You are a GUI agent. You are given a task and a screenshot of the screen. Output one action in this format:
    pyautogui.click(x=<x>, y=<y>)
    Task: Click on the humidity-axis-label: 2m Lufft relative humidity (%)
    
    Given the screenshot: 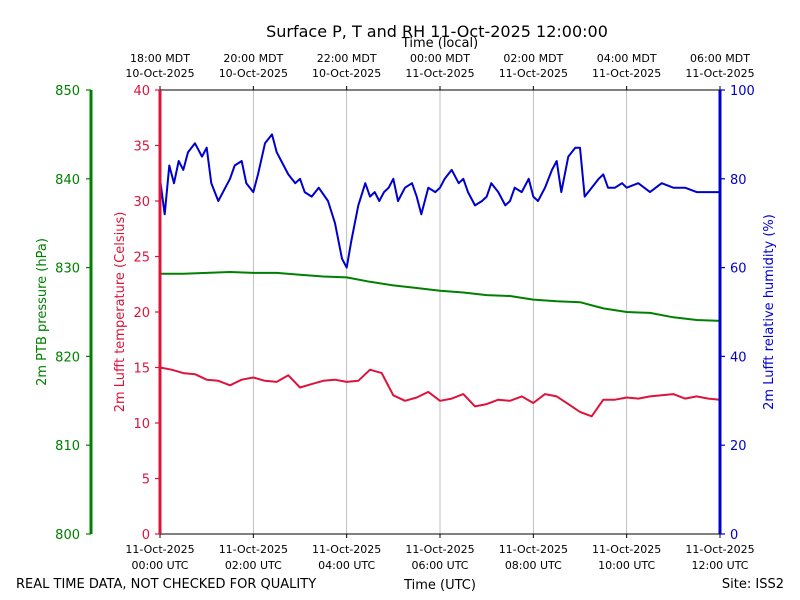 What is the action you would take?
    pyautogui.click(x=769, y=312)
    